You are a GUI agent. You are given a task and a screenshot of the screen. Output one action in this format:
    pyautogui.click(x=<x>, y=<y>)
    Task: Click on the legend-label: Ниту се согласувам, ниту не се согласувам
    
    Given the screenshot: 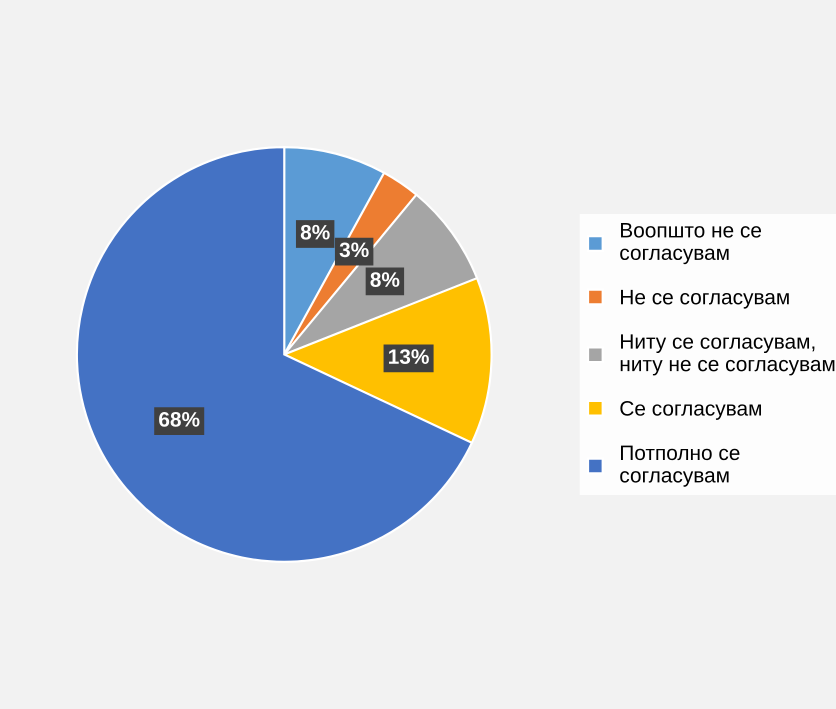 What is the action you would take?
    pyautogui.click(x=727, y=355)
    